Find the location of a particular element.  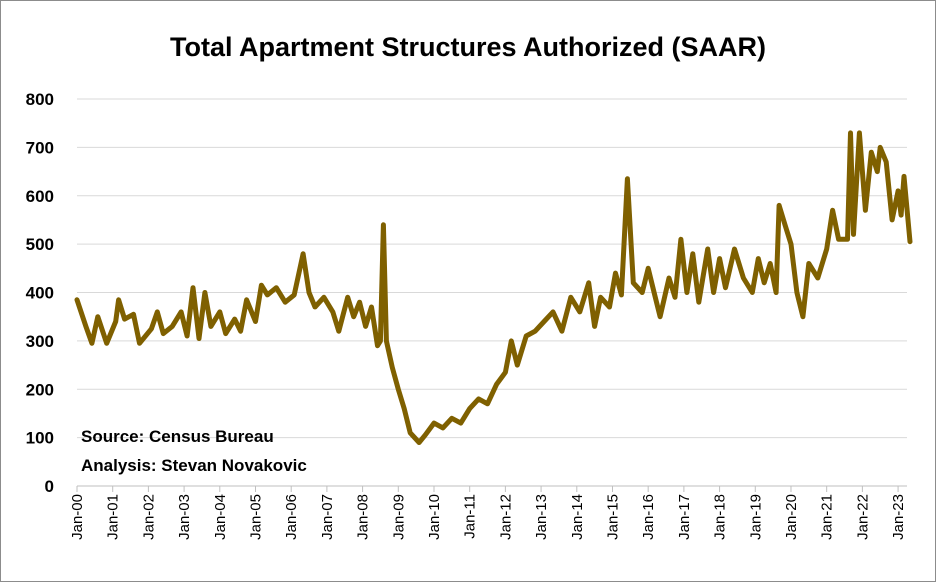

y-tick-label: 700 is located at coordinates (40, 147).